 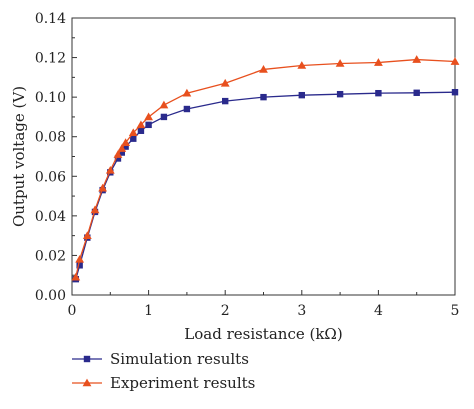 I want to click on x-axis-label: Load resistance (kΩ), so click(x=263, y=334).